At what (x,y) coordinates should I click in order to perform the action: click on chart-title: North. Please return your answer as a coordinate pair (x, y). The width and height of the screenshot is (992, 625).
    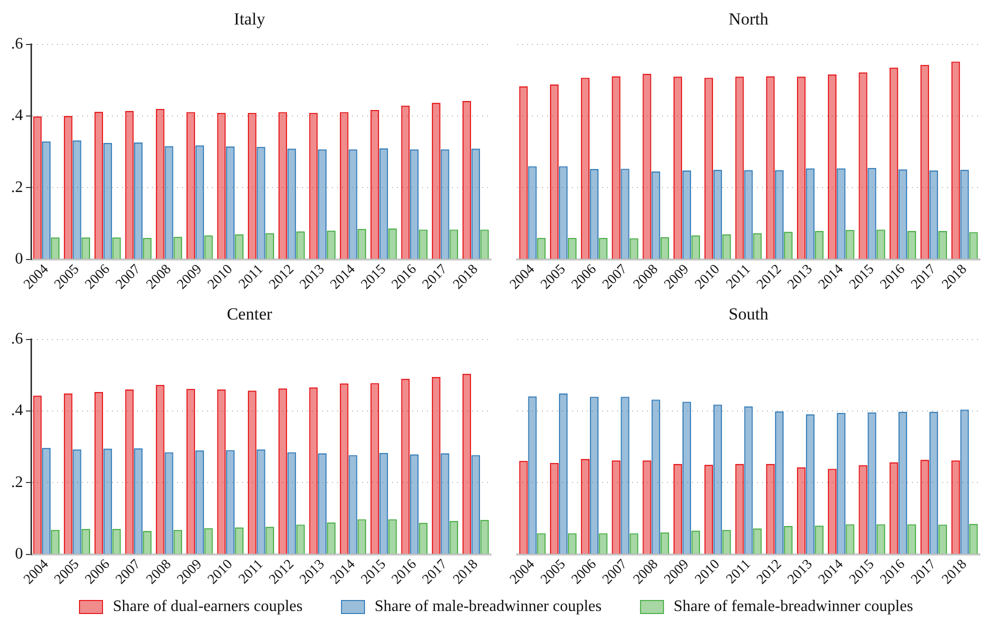
    Looking at the image, I should click on (748, 19).